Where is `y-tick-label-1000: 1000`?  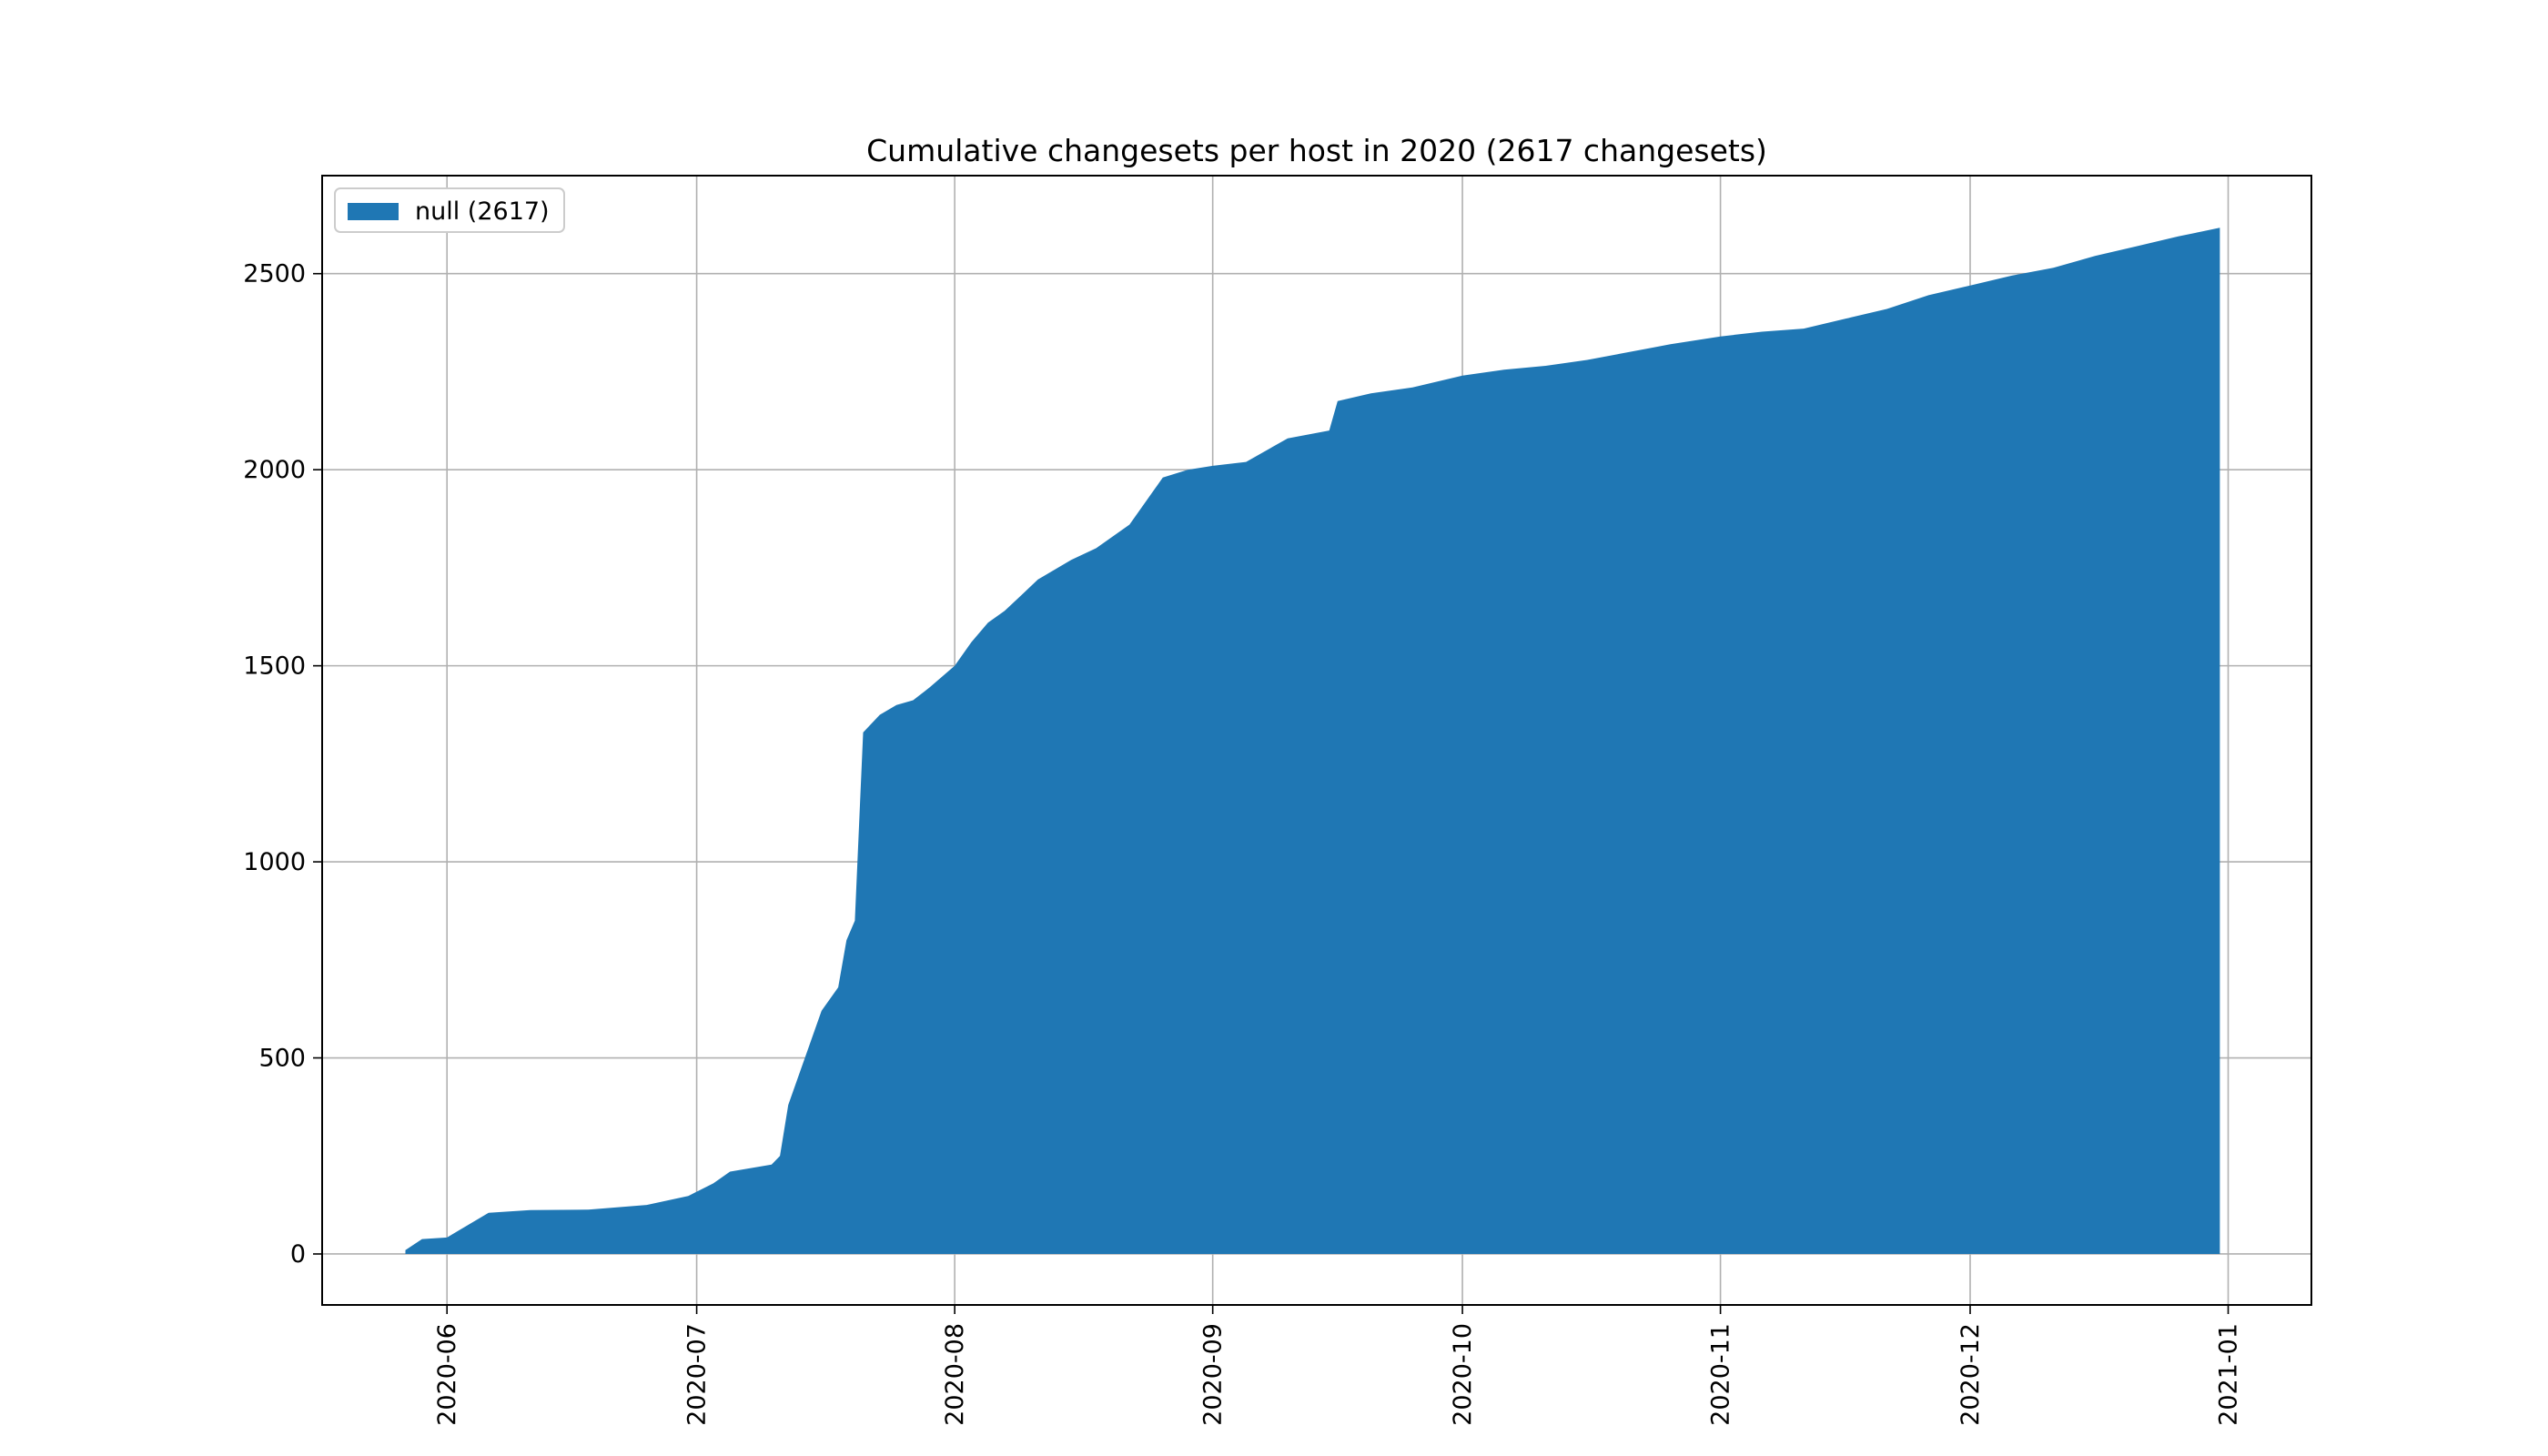
y-tick-label-1000: 1000 is located at coordinates (274, 862).